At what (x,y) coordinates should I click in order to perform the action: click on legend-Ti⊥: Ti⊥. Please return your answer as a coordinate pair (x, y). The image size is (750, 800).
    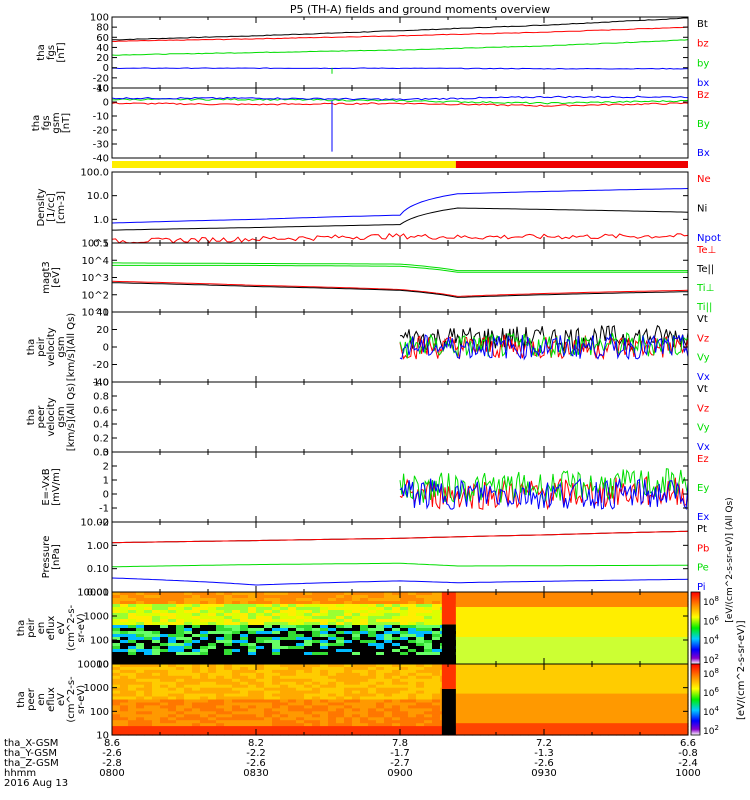
    Looking at the image, I should click on (705, 288).